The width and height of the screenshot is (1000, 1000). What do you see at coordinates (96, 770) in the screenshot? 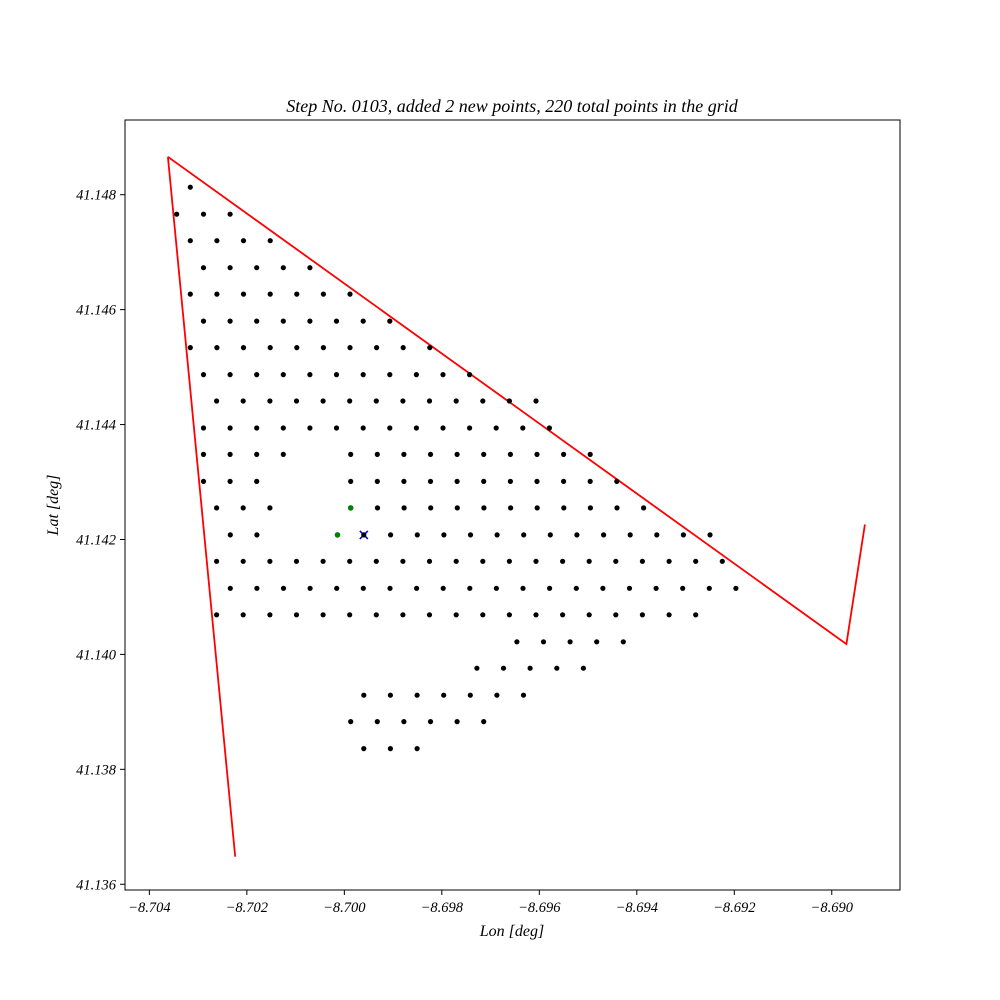
I see `y-tick-label: 41.138` at bounding box center [96, 770].